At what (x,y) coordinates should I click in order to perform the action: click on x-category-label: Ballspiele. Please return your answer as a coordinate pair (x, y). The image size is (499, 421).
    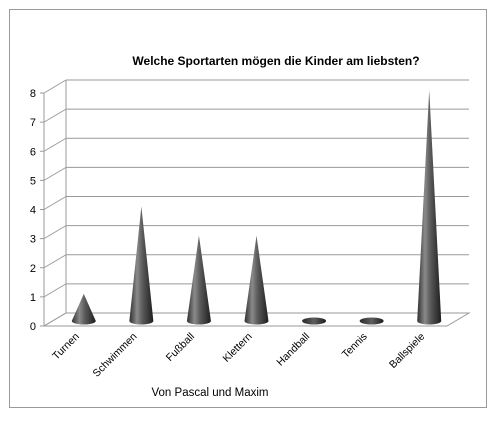
    Looking at the image, I should click on (407, 351).